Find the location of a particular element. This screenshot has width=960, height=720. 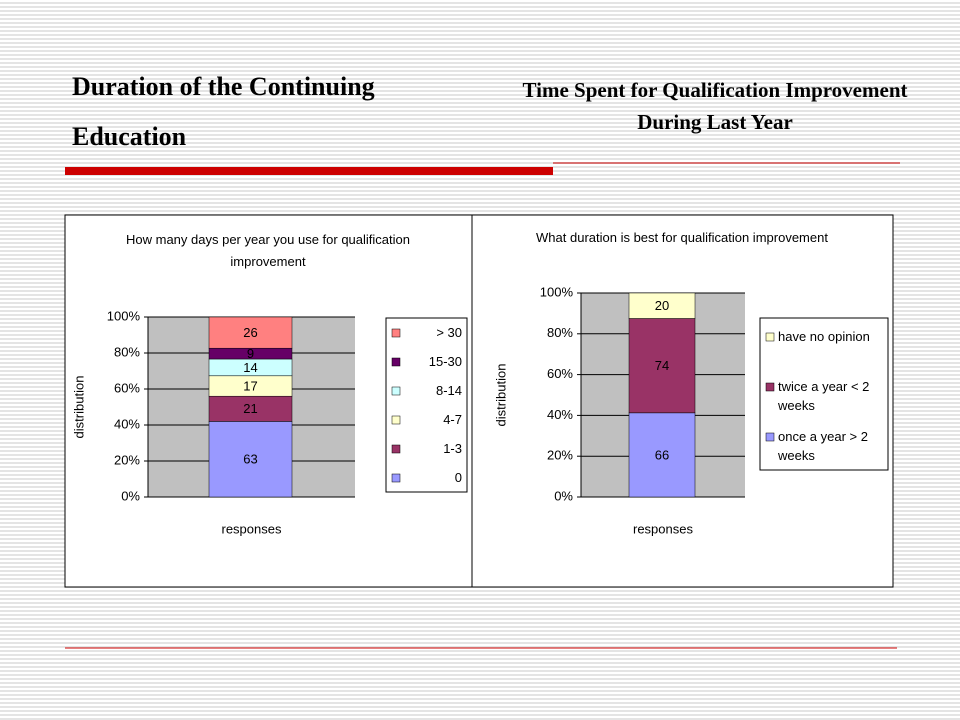

legend-label: 15-30 is located at coordinates (445, 361).